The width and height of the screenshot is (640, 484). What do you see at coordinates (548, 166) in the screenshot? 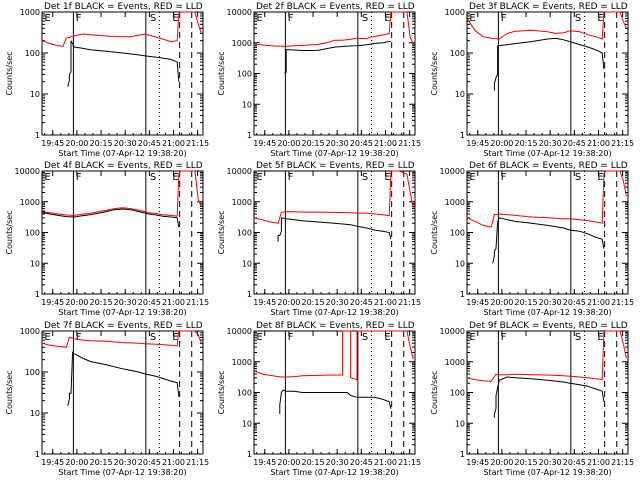
I see `panel-title: Det 6f BLACK = Events, RED = LLD` at bounding box center [548, 166].